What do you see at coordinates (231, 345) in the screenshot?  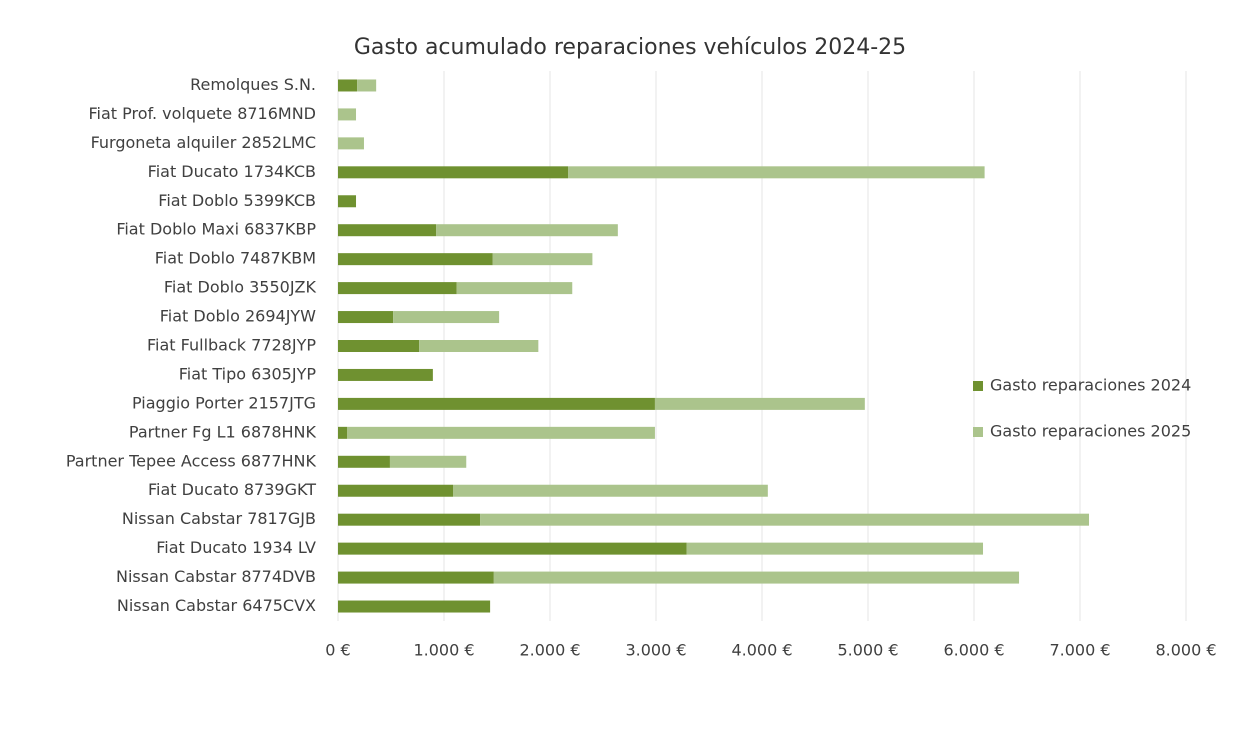 I see `y-tick-label: Fiat Fullback 7728JYP` at bounding box center [231, 345].